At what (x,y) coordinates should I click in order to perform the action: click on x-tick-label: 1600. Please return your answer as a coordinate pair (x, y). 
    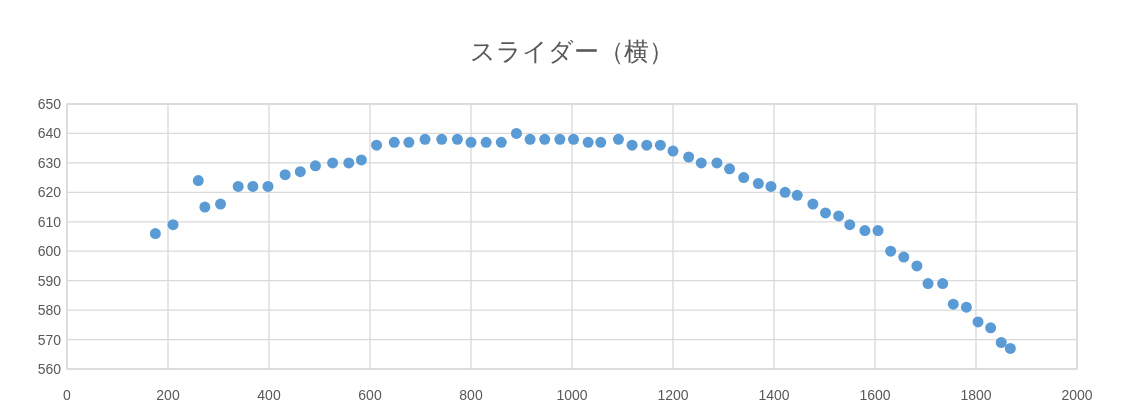
    Looking at the image, I should click on (875, 395).